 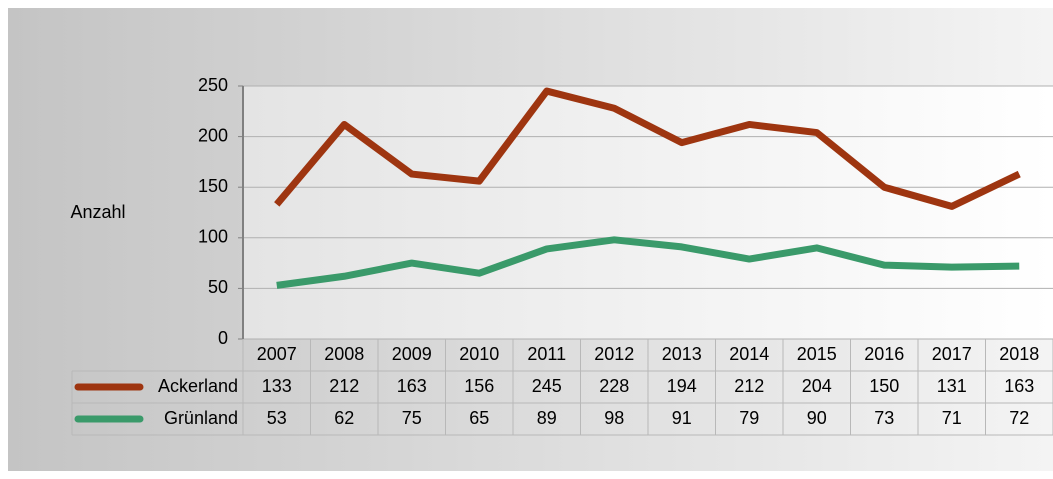 What do you see at coordinates (1019, 354) in the screenshot?
I see `x-tick-label: 2018` at bounding box center [1019, 354].